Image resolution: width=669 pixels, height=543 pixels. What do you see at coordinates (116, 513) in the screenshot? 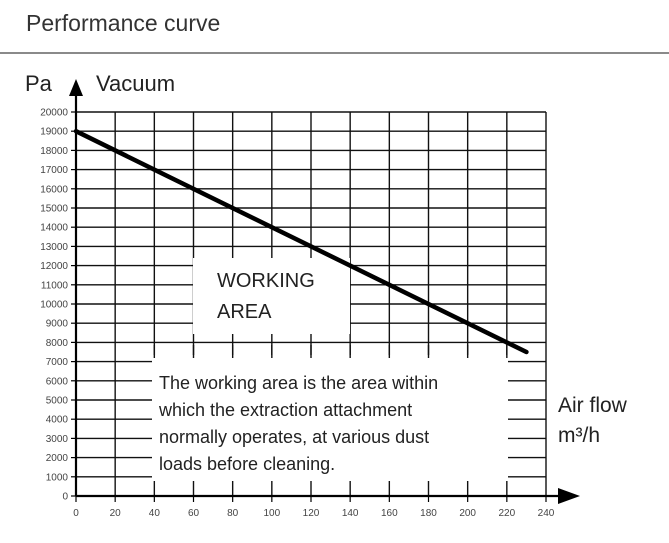
I see `x-tick-label: 20` at bounding box center [116, 513].